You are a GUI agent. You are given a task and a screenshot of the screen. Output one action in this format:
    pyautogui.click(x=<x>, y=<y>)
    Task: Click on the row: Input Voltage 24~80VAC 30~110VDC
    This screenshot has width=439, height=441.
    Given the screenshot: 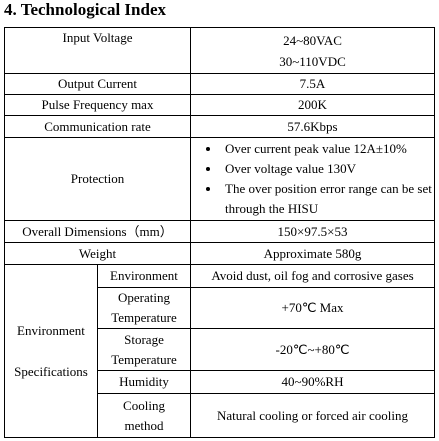 What is the action you would take?
    pyautogui.click(x=219, y=50)
    